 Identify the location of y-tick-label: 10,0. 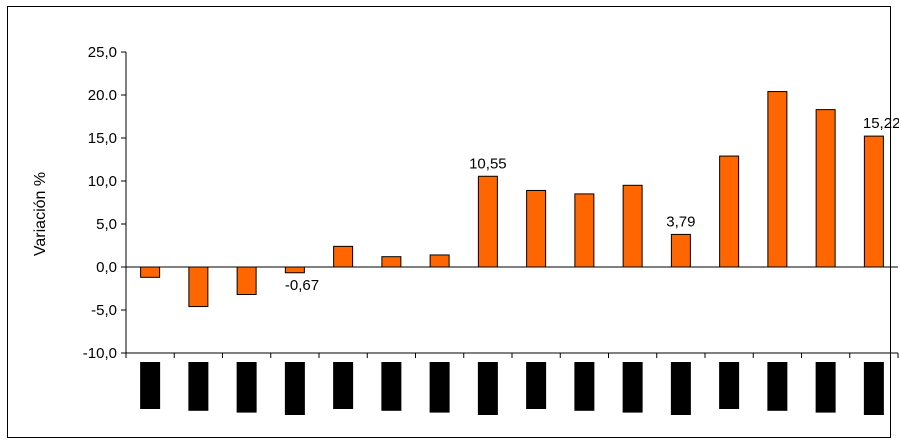
(102, 181).